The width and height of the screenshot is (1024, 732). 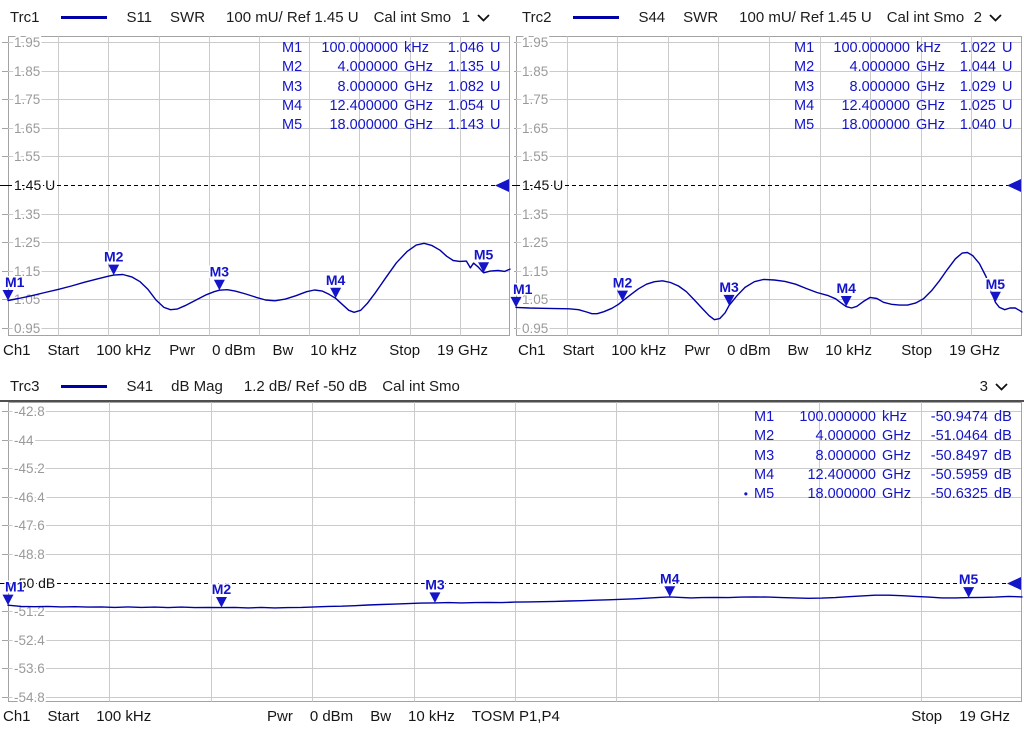 I want to click on trace-line-Trc1, so click(x=259, y=277).